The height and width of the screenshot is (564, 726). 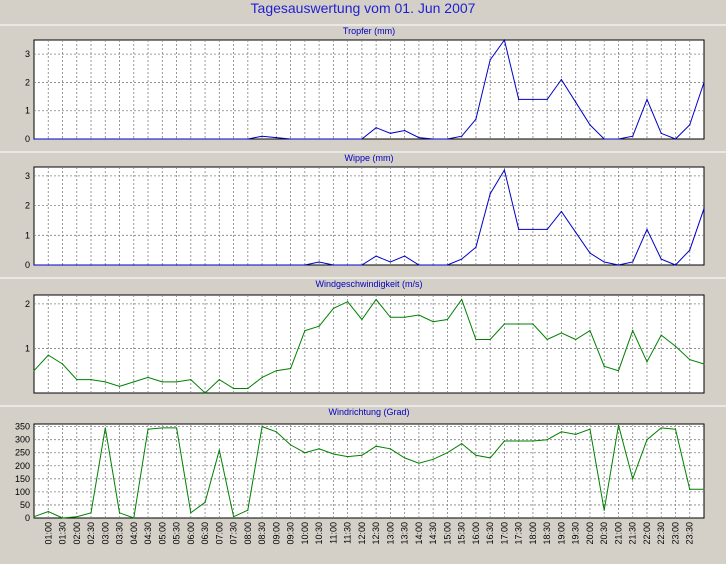 I want to click on x-tick-label: 19:30, so click(x=576, y=533).